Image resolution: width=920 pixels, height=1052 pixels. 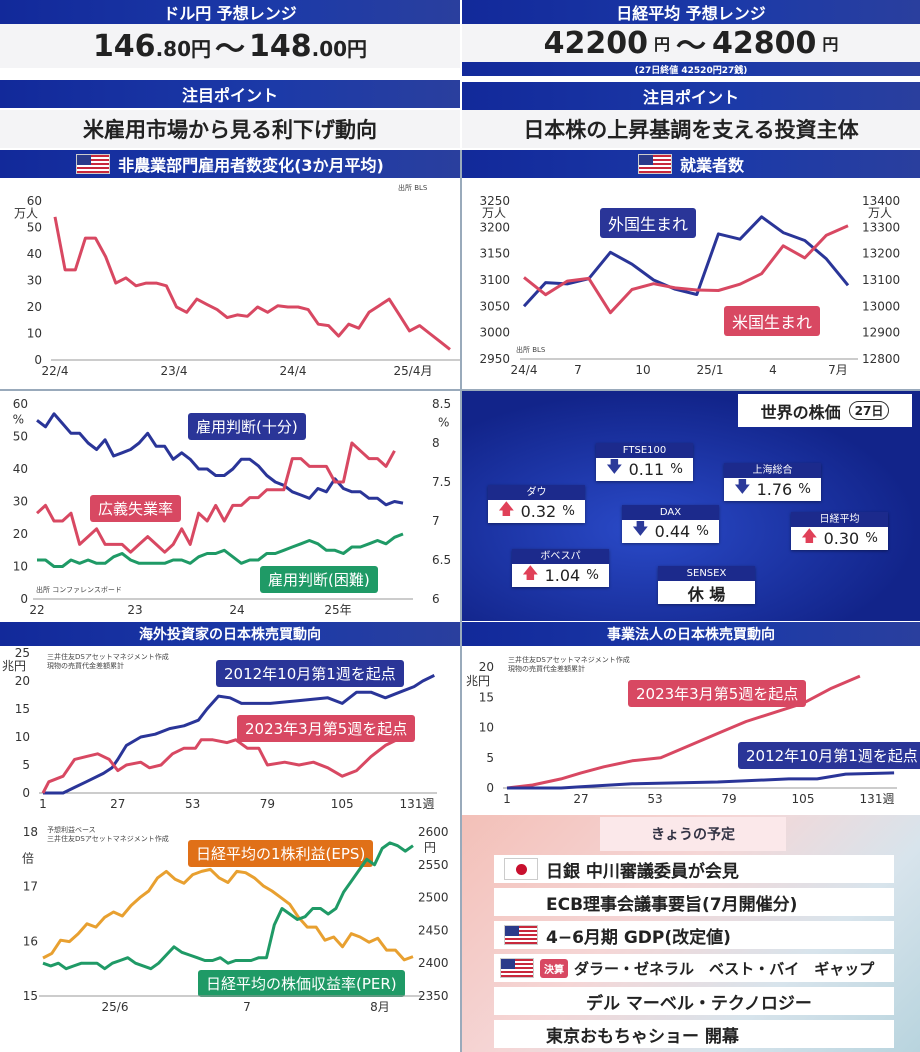 What do you see at coordinates (661, 44) in the screenshot?
I see `unit: 円` at bounding box center [661, 44].